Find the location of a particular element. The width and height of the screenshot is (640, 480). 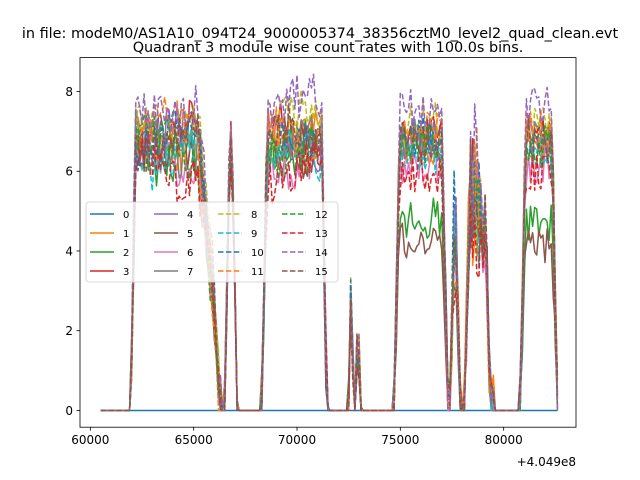

y-tick-label: 0 is located at coordinates (69, 411).